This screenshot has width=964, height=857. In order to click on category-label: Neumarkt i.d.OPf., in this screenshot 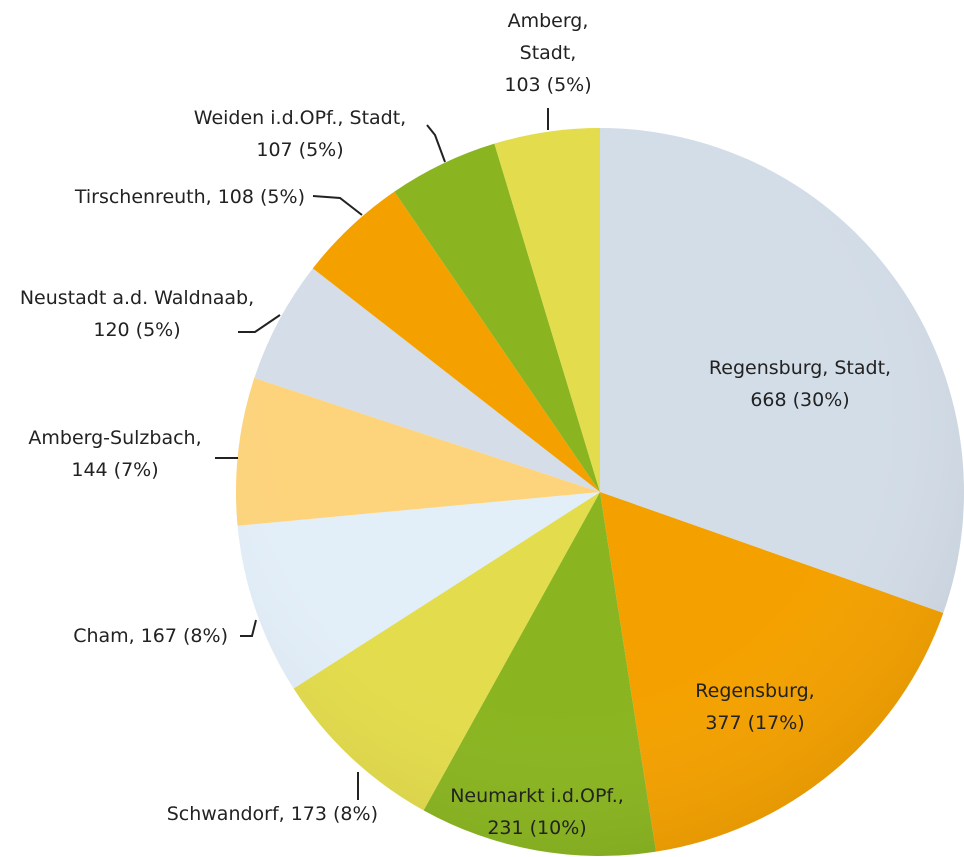, I will do `click(537, 796)`.